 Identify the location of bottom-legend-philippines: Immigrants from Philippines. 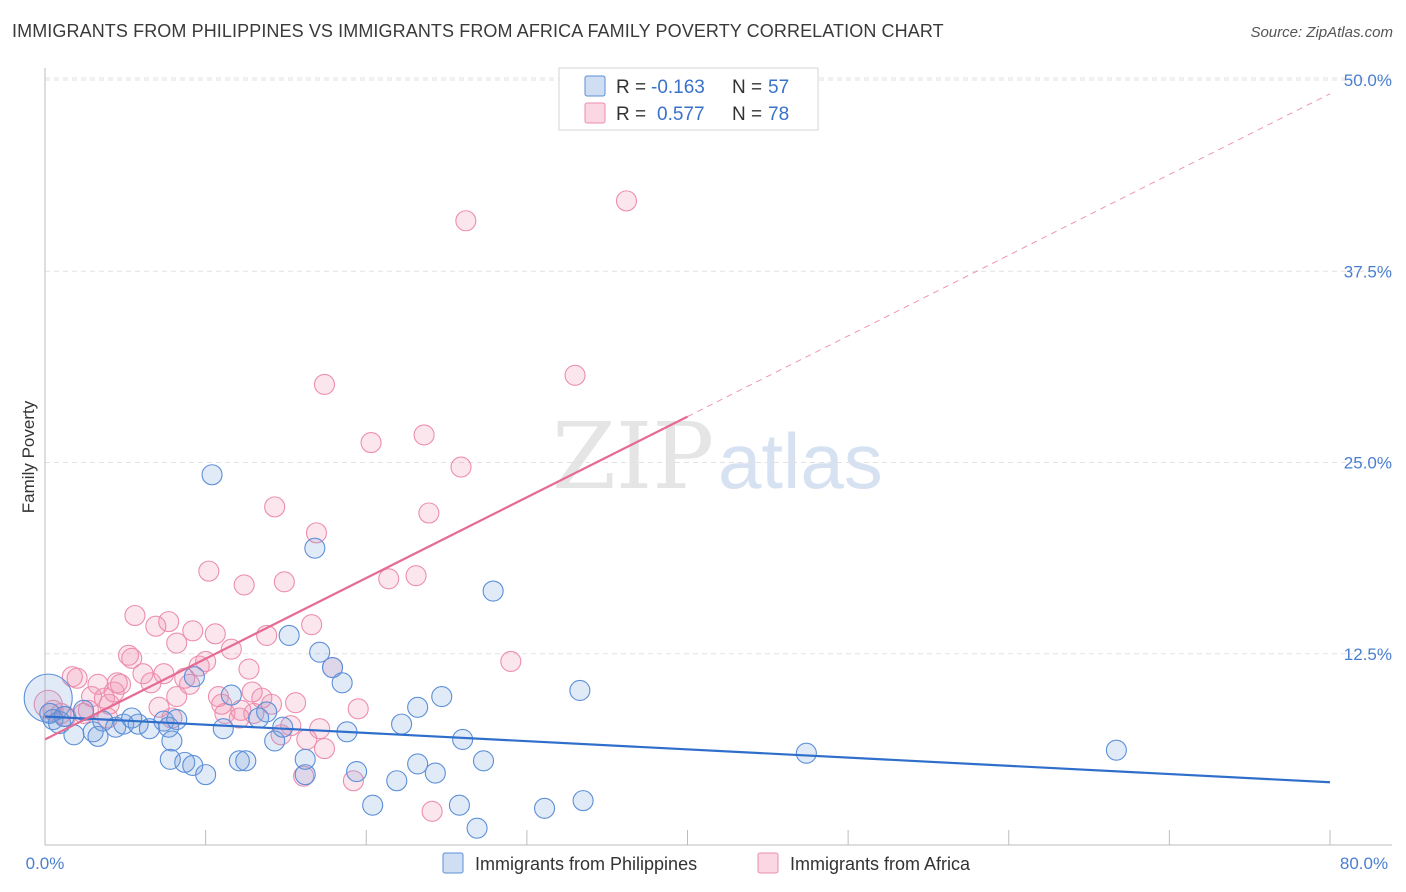
(586, 864).